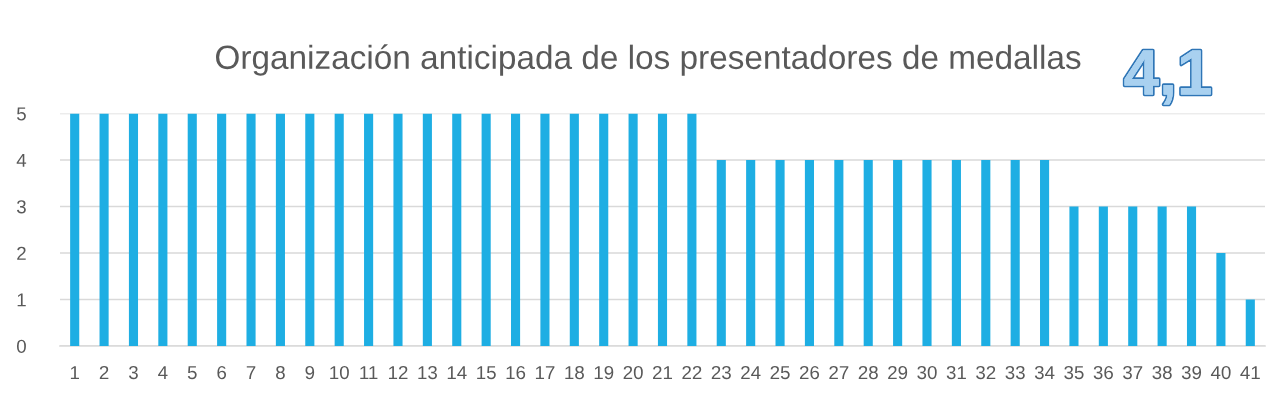 This screenshot has height=400, width=1284. I want to click on x-tick-label: 25, so click(780, 372).